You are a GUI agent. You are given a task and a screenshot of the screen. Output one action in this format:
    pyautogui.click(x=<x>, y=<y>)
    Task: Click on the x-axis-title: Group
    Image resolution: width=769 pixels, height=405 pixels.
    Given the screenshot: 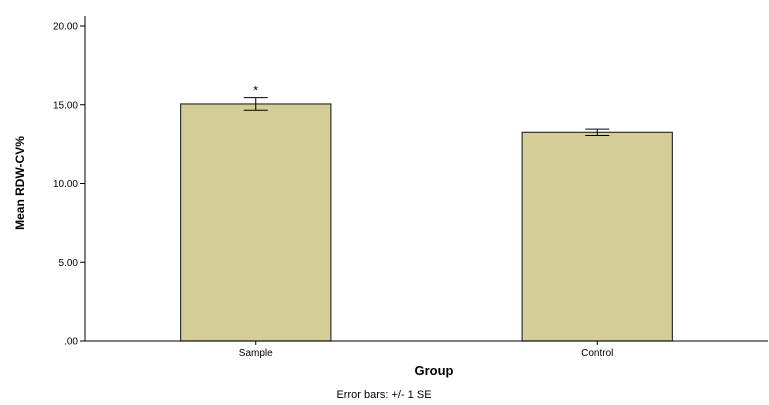 What is the action you would take?
    pyautogui.click(x=434, y=370)
    